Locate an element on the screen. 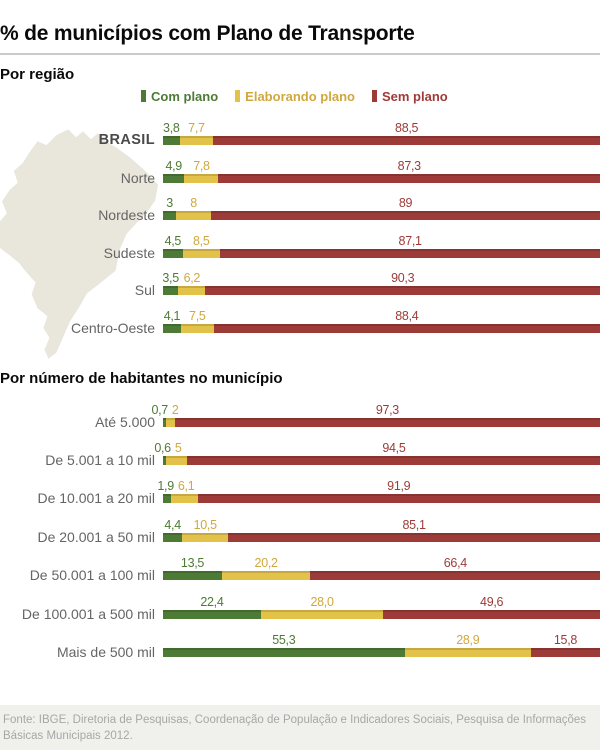 Image resolution: width=600 pixels, height=750 pixels. value-label: 91,9 is located at coordinates (399, 486).